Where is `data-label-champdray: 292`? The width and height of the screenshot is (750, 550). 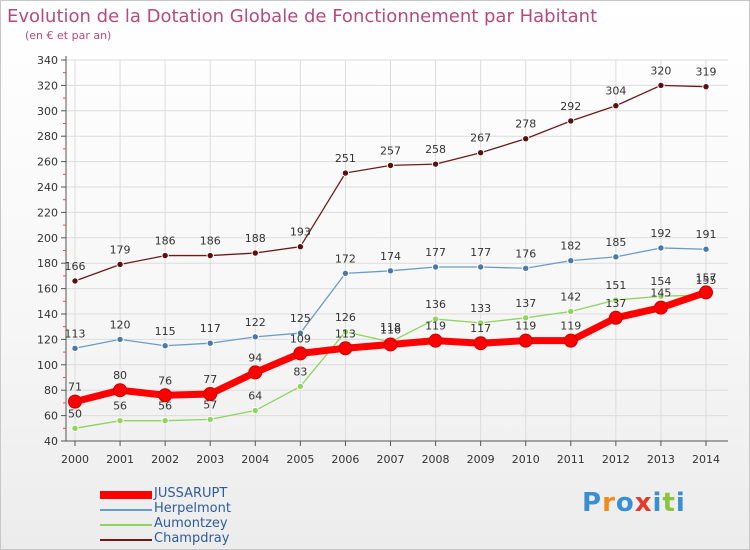 data-label-champdray: 292 is located at coordinates (570, 106).